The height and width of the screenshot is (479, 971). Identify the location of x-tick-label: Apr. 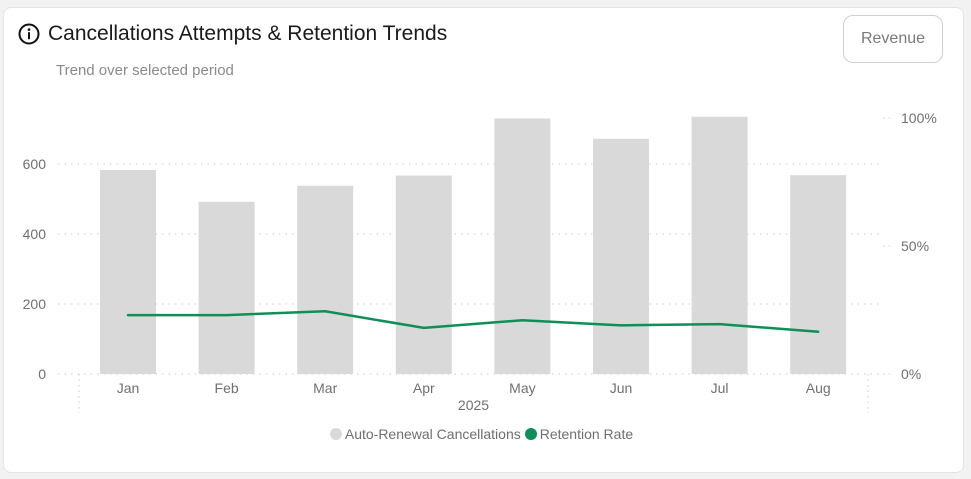
(424, 388).